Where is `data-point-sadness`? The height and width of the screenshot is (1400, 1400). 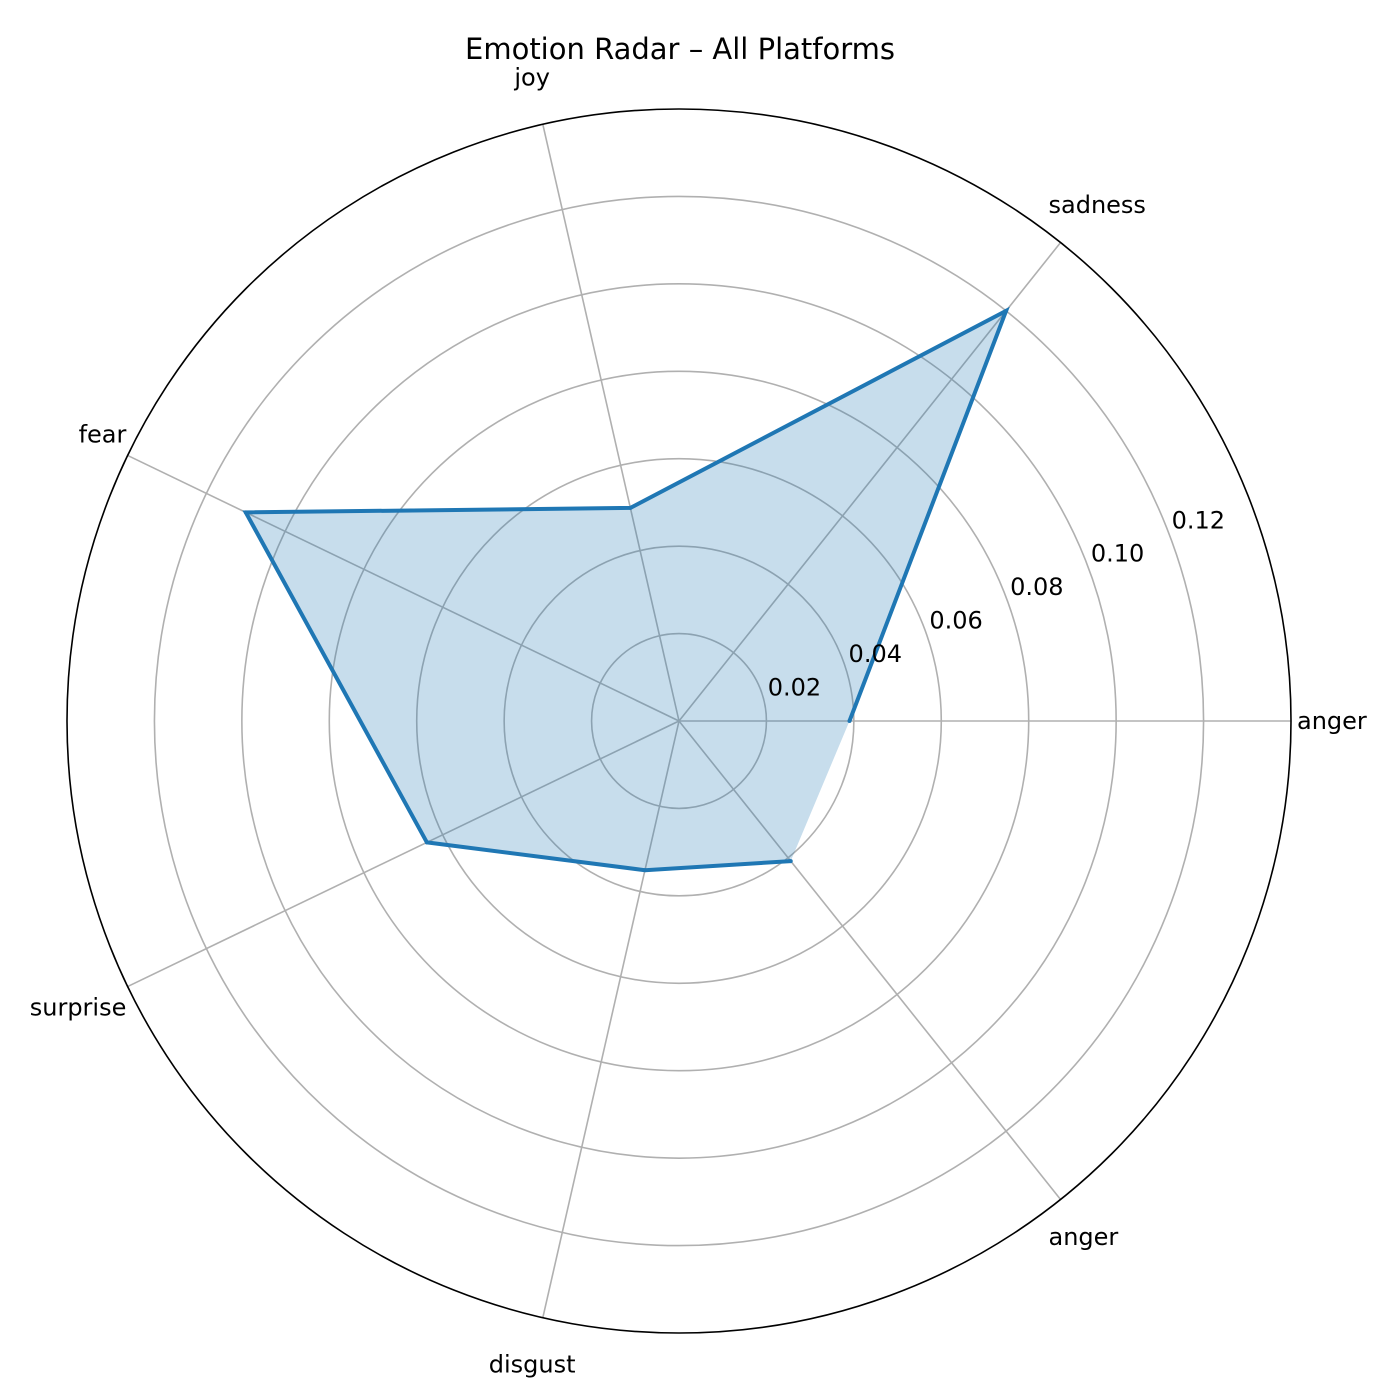 data-point-sadness is located at coordinates (1006, 310).